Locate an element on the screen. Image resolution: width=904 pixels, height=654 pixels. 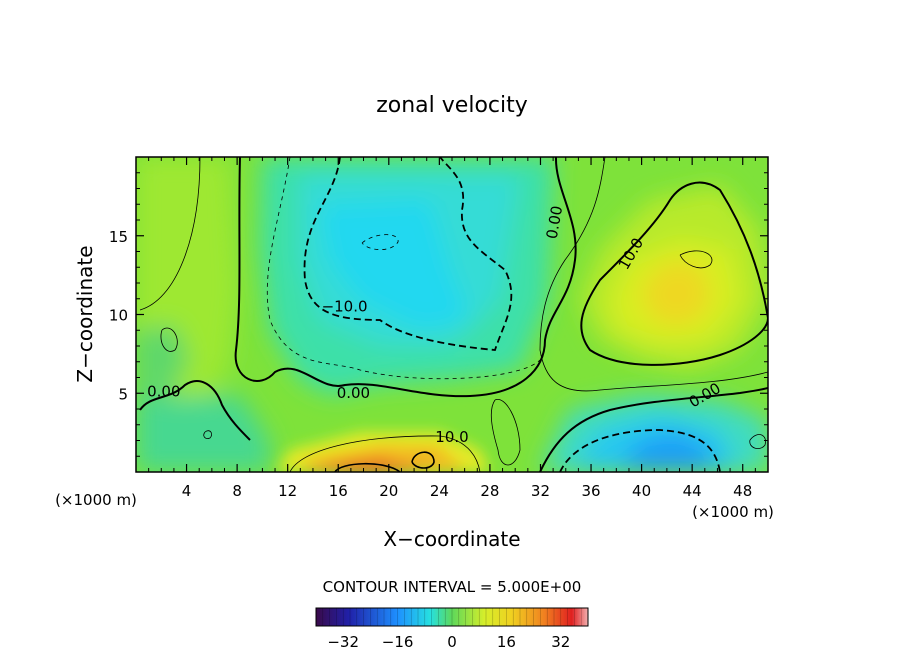
x-tick-label: 4 is located at coordinates (187, 491).